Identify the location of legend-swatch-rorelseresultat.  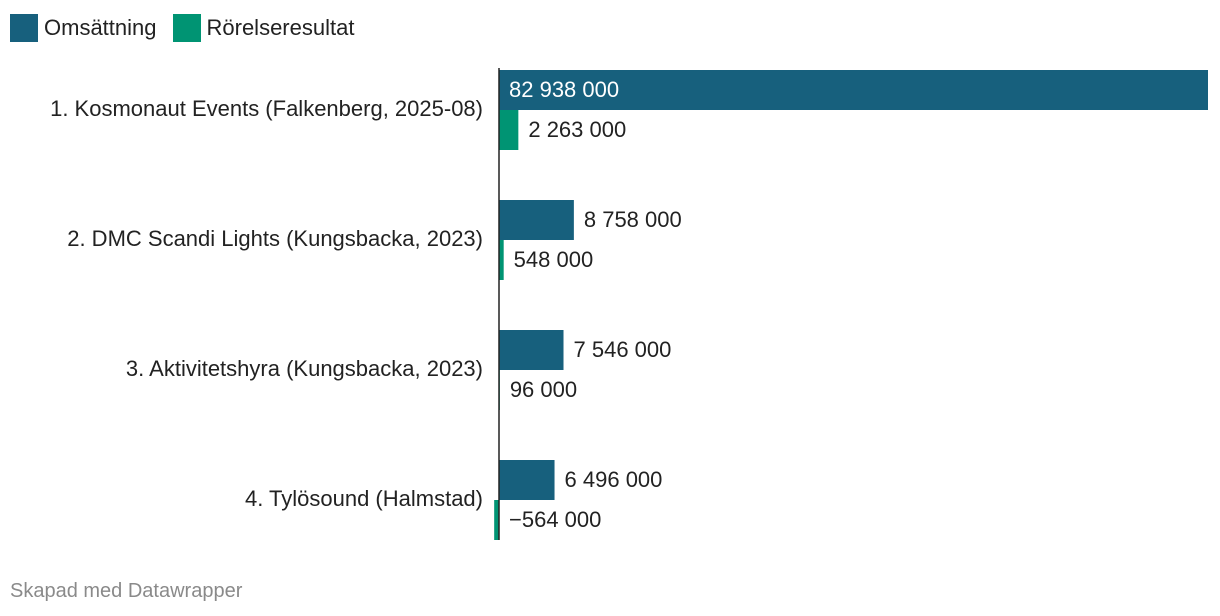
(186, 28).